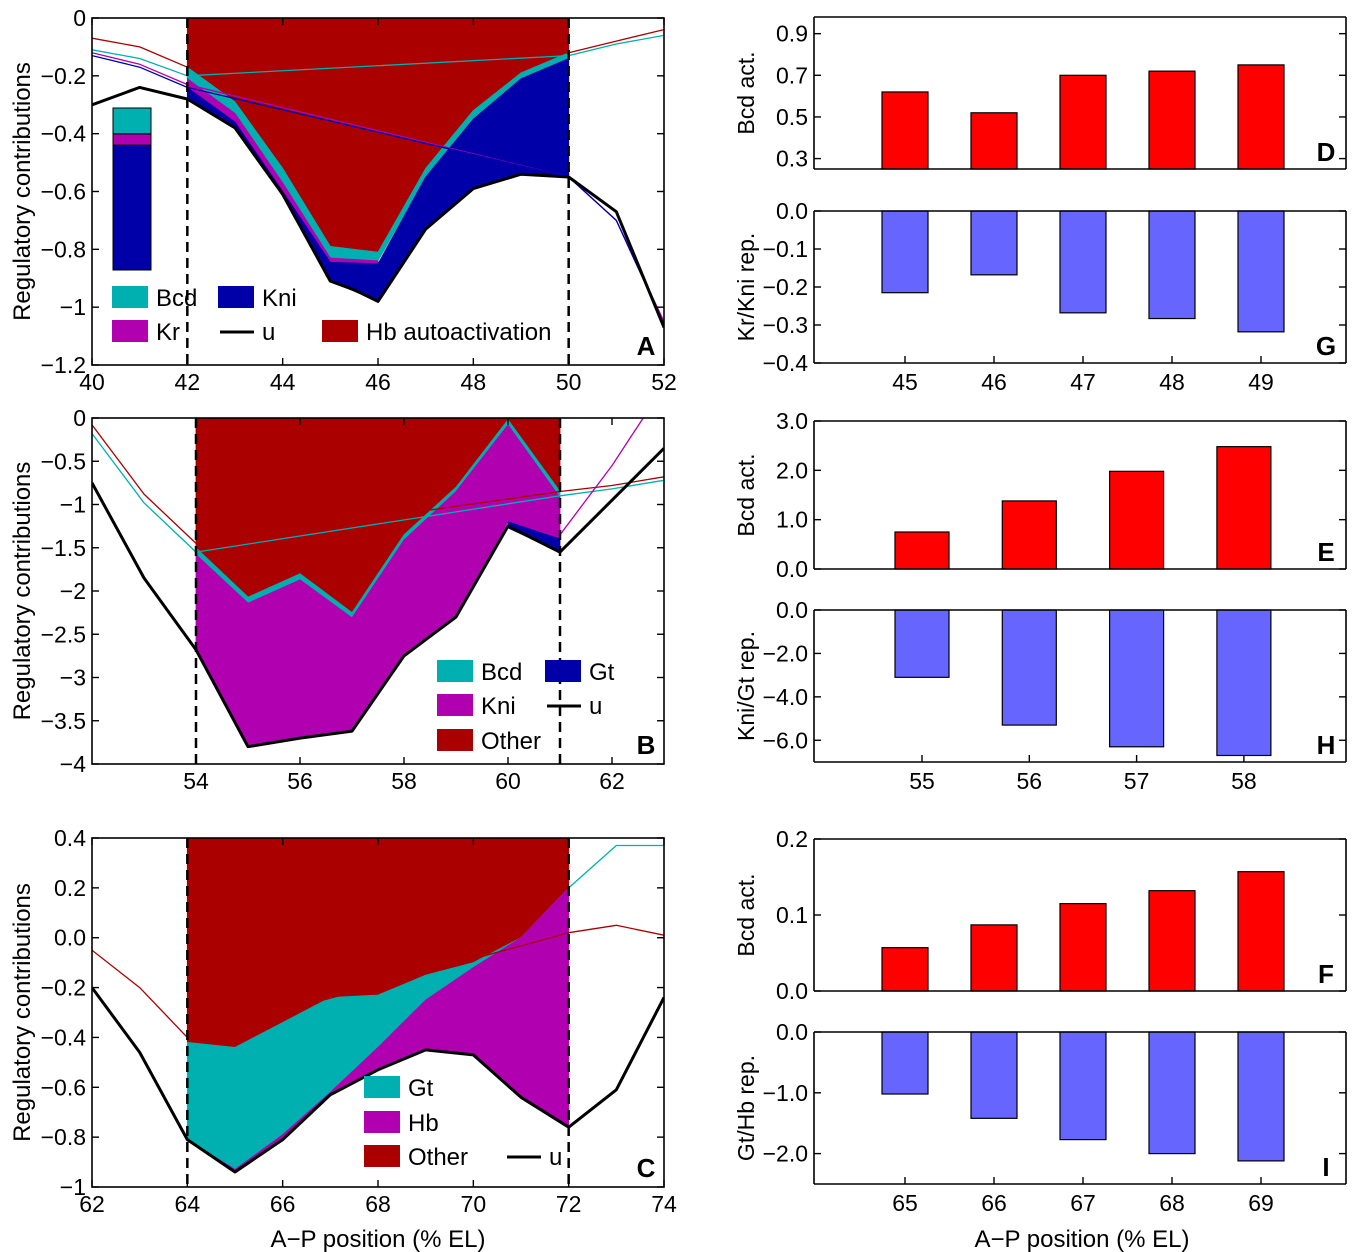 Image resolution: width=1356 pixels, height=1252 pixels. I want to click on panel-letter-A: A, so click(646, 346).